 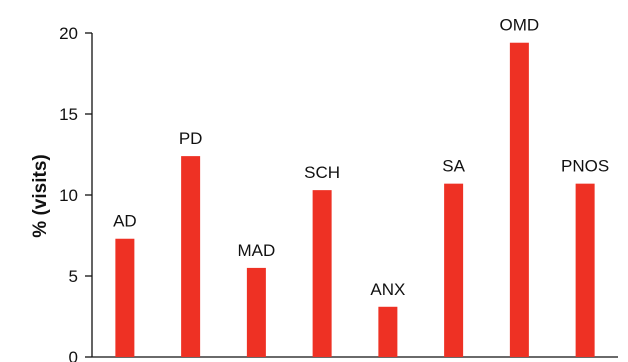 I want to click on bar-mad, so click(x=256, y=312).